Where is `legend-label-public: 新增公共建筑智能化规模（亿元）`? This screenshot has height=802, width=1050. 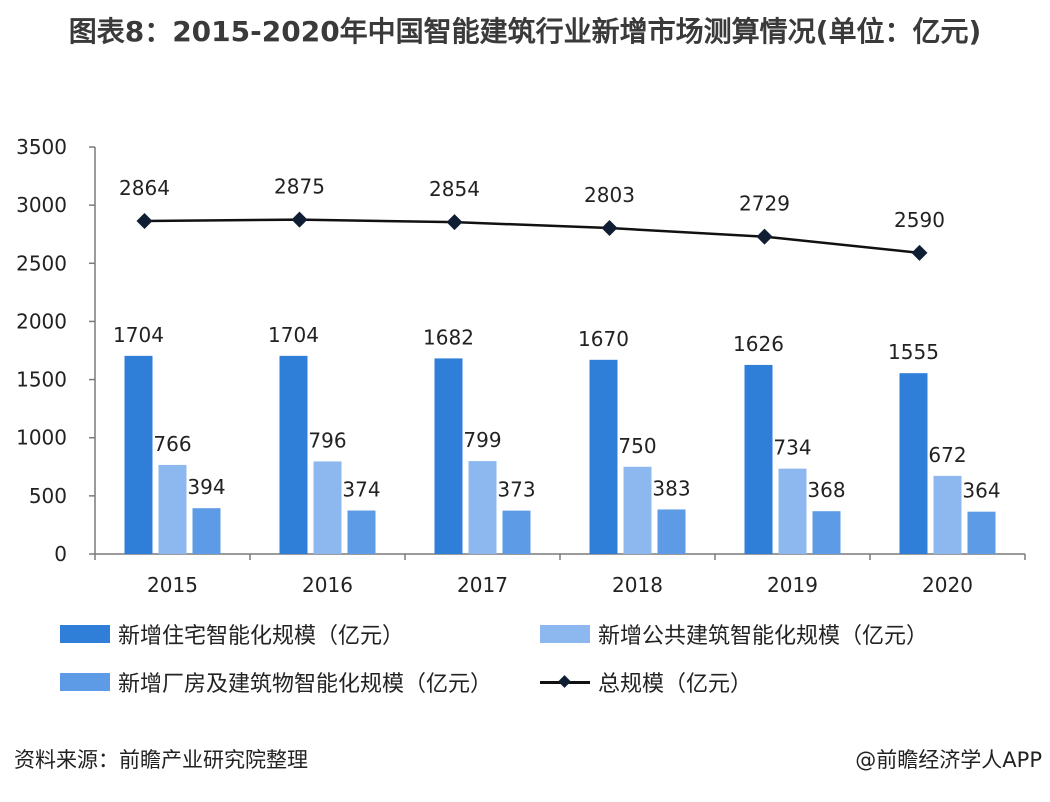
legend-label-public: 新增公共建筑智能化规模（亿元） is located at coordinates (763, 636).